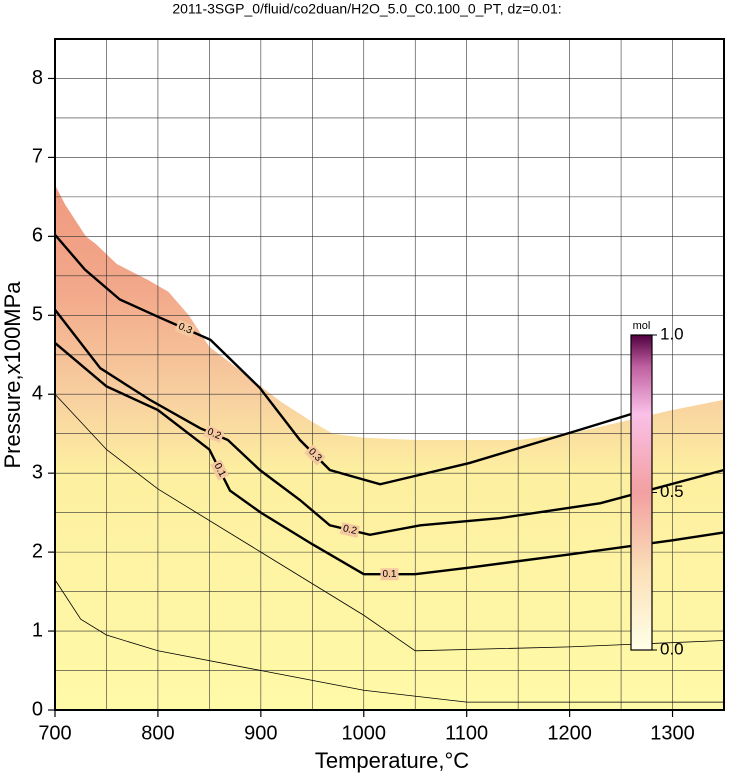 The height and width of the screenshot is (781, 734). What do you see at coordinates (642, 326) in the screenshot?
I see `colorbar-label: mol` at bounding box center [642, 326].